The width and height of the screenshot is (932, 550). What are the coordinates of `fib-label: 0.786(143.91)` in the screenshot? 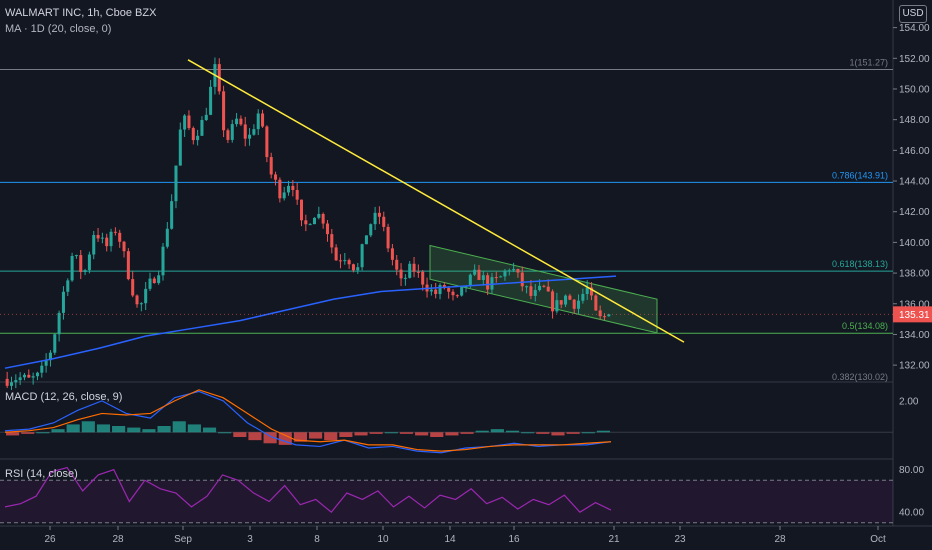 It's located at (860, 175).